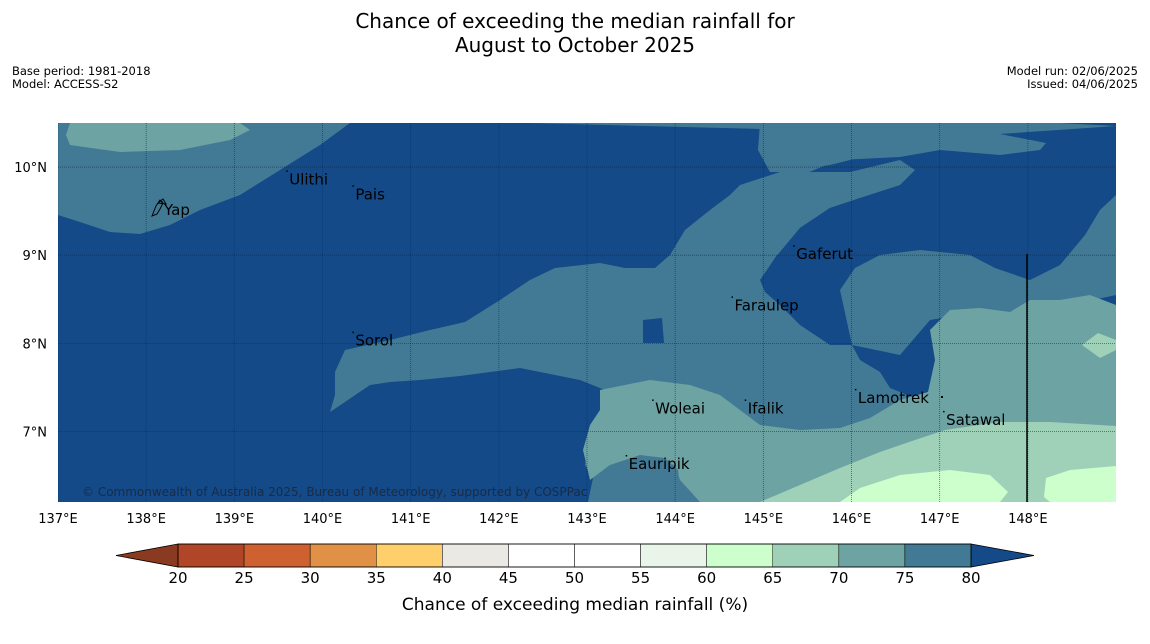 Image resolution: width=1150 pixels, height=644 pixels. What do you see at coordinates (235, 519) in the screenshot?
I see `lon-tick-label: 139°E` at bounding box center [235, 519].